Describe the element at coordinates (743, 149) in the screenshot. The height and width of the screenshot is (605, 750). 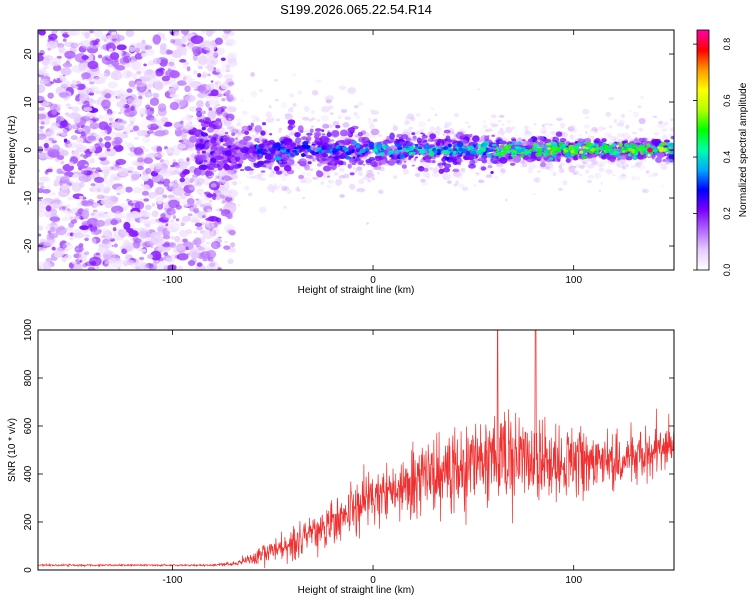
I see `colorbar-label: Normalized spectral amplitude` at that location.